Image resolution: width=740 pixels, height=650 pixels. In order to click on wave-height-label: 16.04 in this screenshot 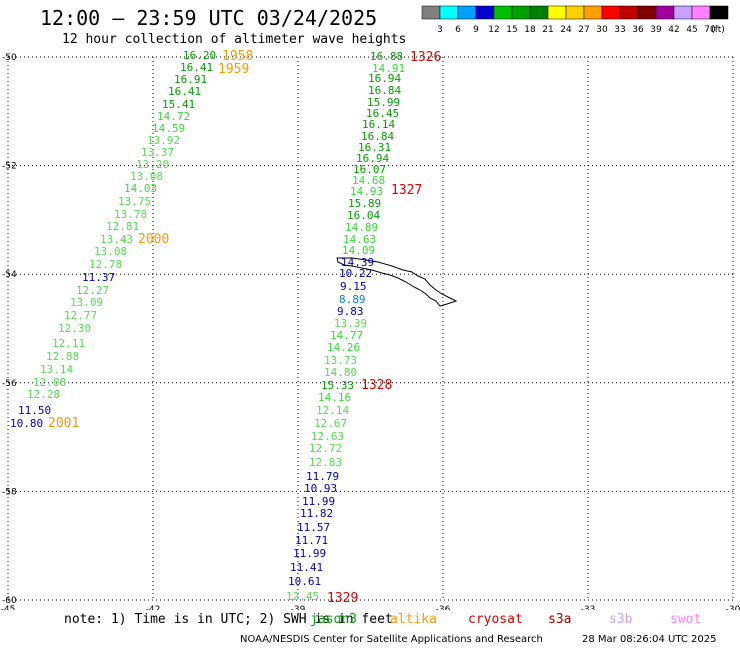, I will do `click(363, 215)`.